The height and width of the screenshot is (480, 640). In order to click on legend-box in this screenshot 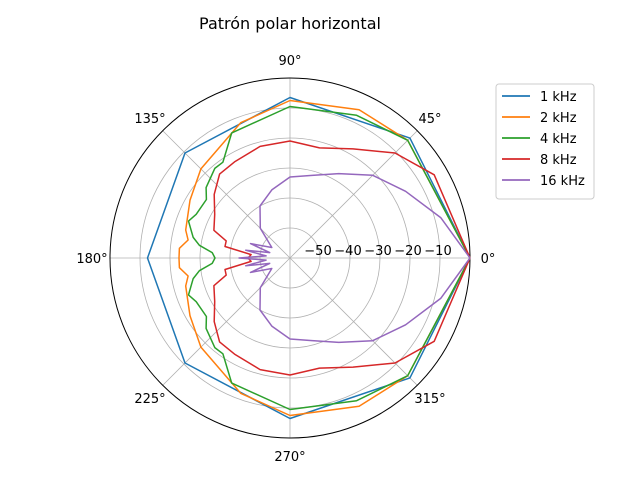, I will do `click(545, 141)`.